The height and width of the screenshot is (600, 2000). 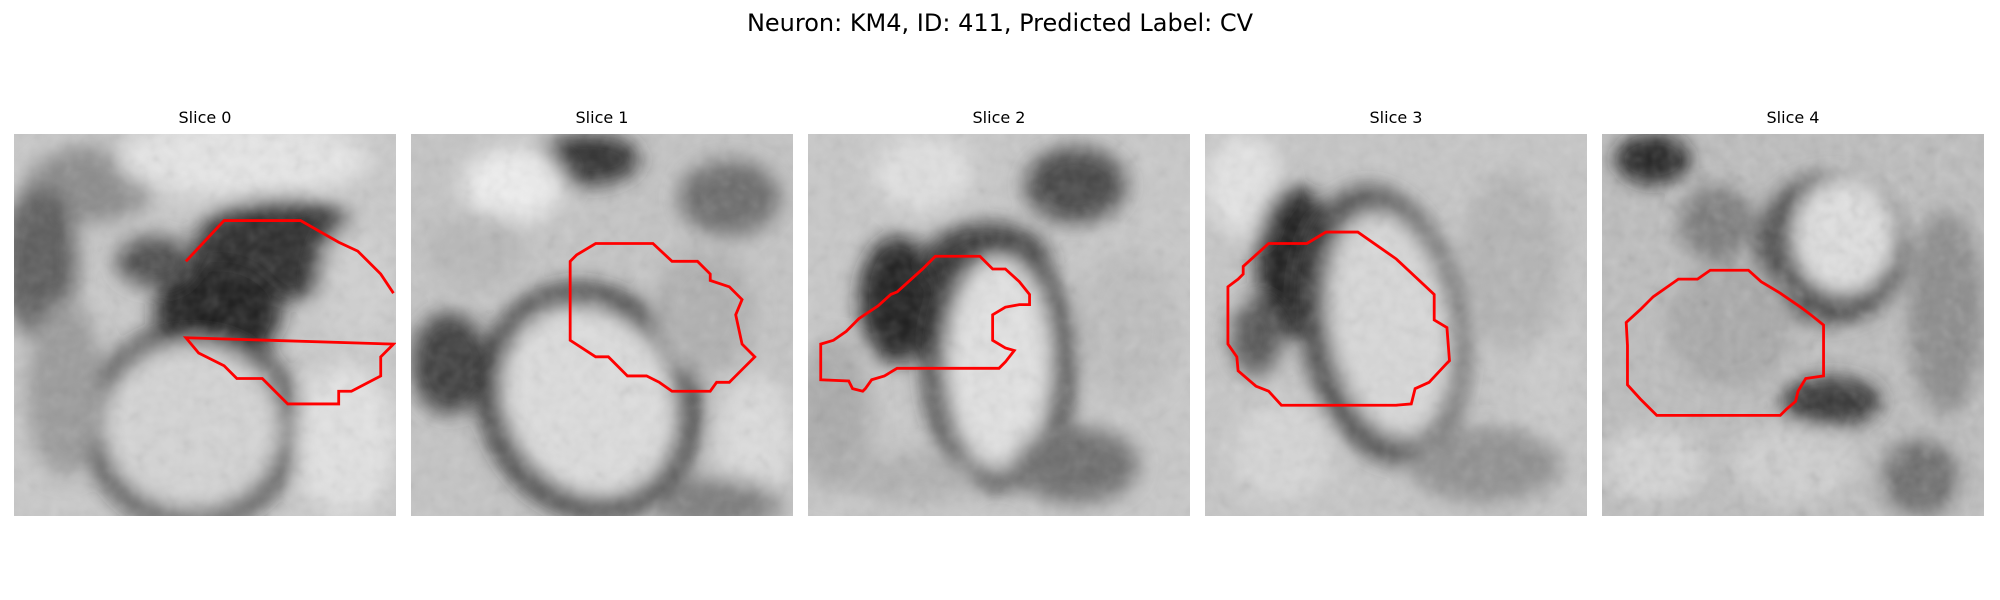 What do you see at coordinates (602, 117) in the screenshot?
I see `slice-title-1: Slice 1` at bounding box center [602, 117].